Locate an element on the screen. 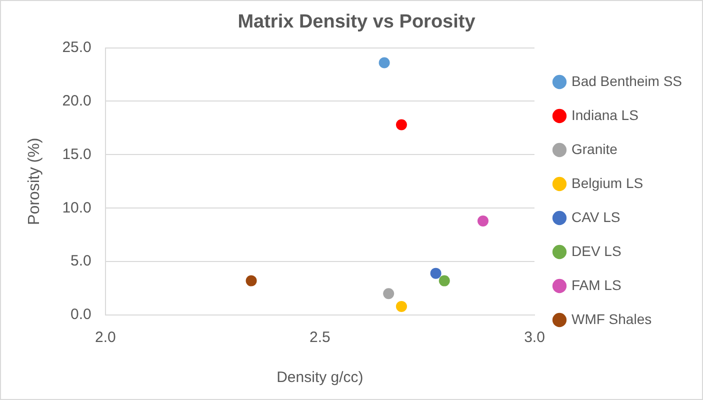 The width and height of the screenshot is (703, 400). y-axis-title: Porosity (%) is located at coordinates (35, 181).